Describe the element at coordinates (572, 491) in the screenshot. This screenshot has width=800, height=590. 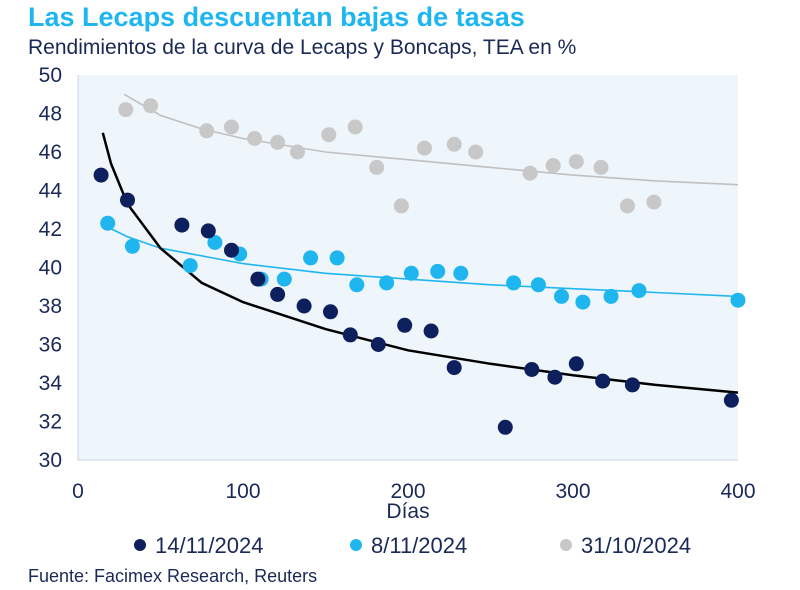
I see `x-tick-label: 300` at that location.